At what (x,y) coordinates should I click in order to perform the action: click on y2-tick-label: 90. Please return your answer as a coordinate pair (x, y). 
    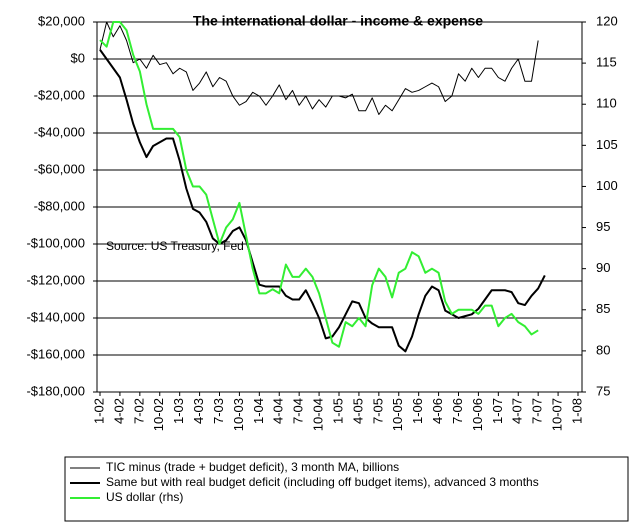
    Looking at the image, I should click on (603, 267).